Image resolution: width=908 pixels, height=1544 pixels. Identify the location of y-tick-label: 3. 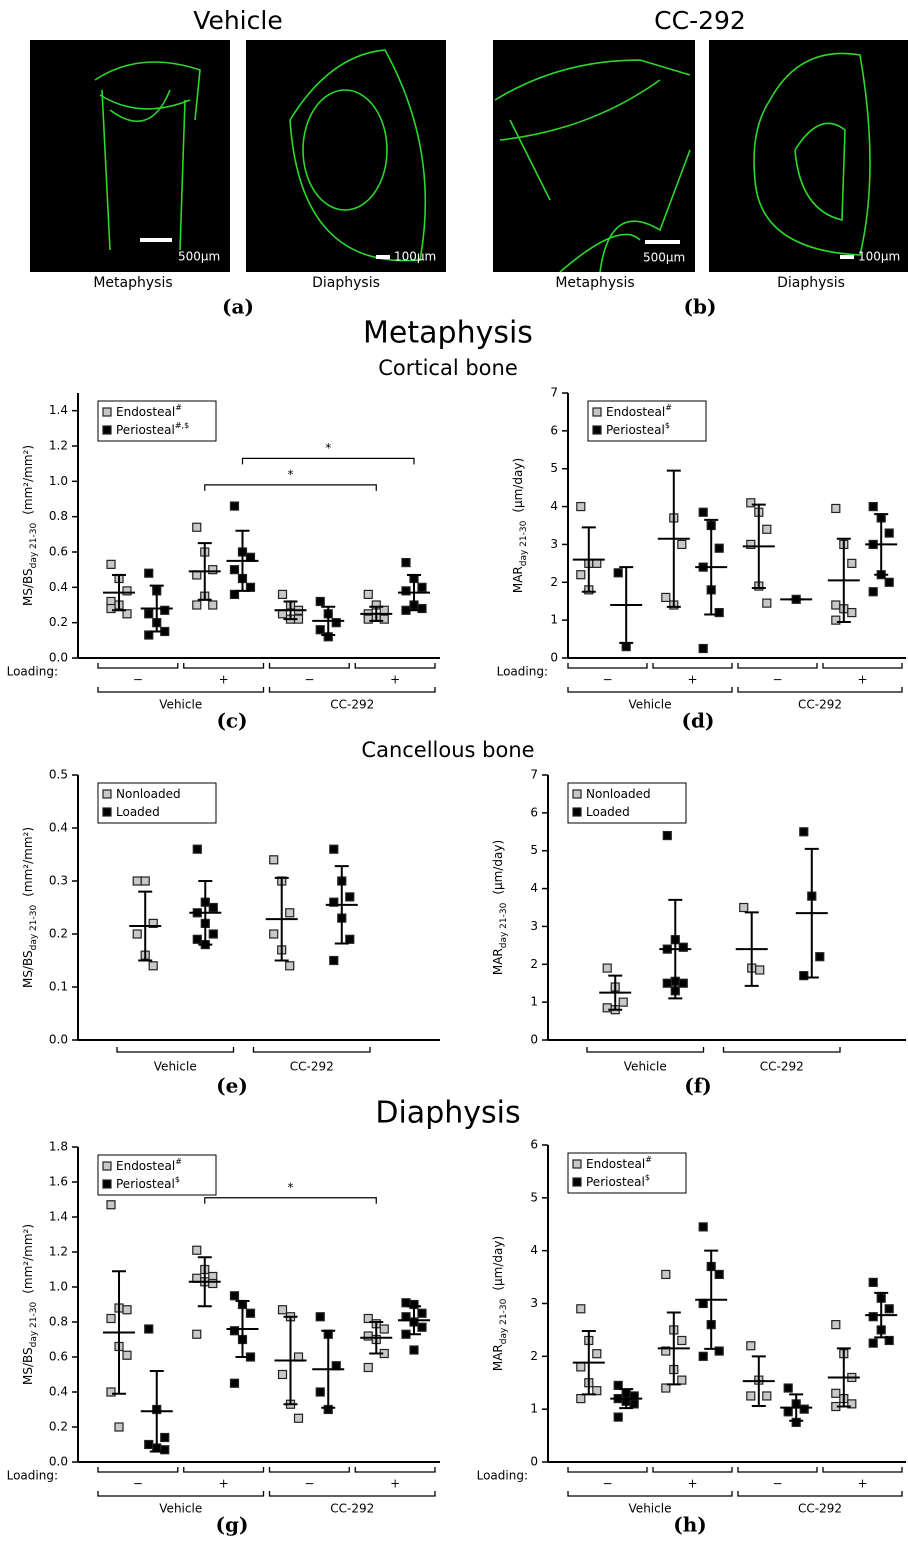
(534, 926).